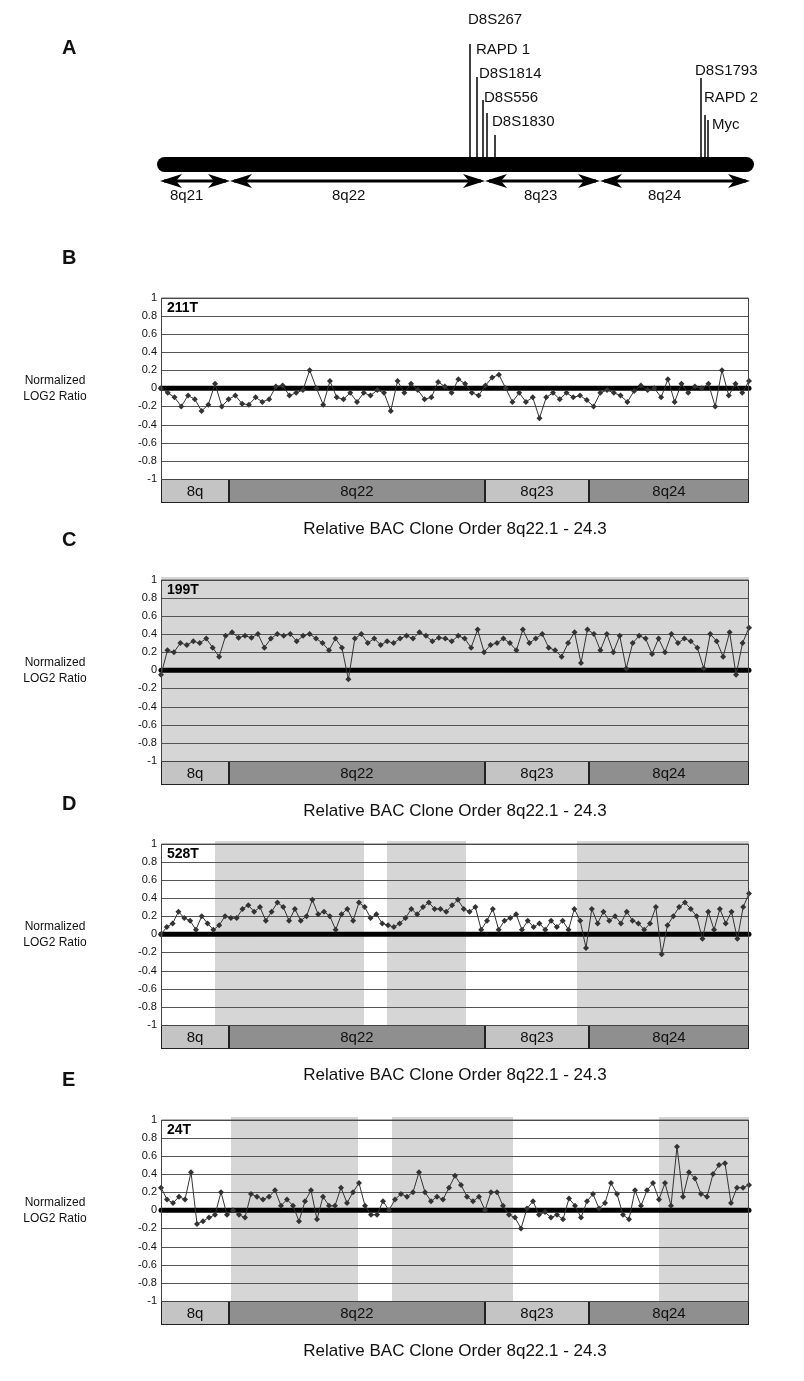 The image size is (804, 1381). Describe the element at coordinates (726, 69) in the screenshot. I see `text: D8S1793` at that location.